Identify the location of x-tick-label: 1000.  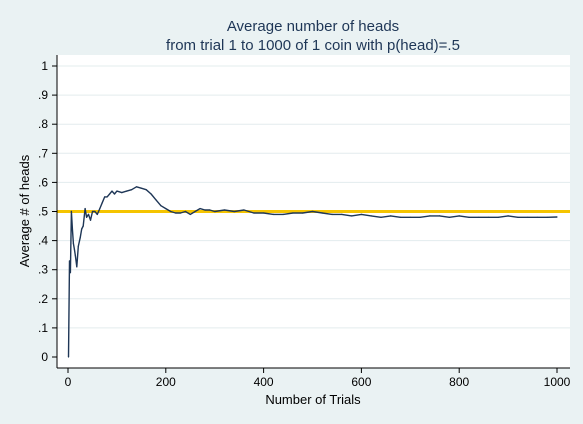
(557, 382).